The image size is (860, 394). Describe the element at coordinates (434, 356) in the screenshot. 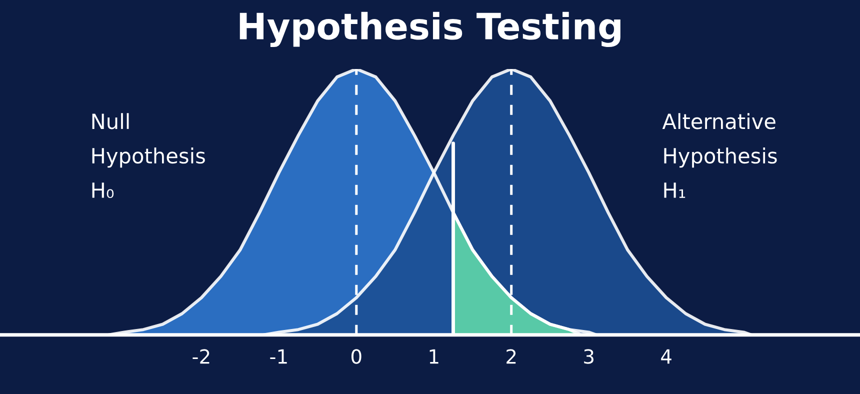

I see `x-tick-label: 1` at that location.